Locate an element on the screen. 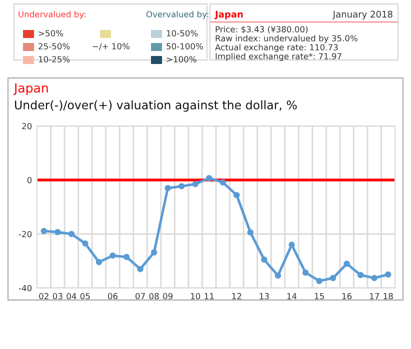 This screenshot has width=411, height=349. text: Raw index: undervalued by 35.0% is located at coordinates (287, 39).